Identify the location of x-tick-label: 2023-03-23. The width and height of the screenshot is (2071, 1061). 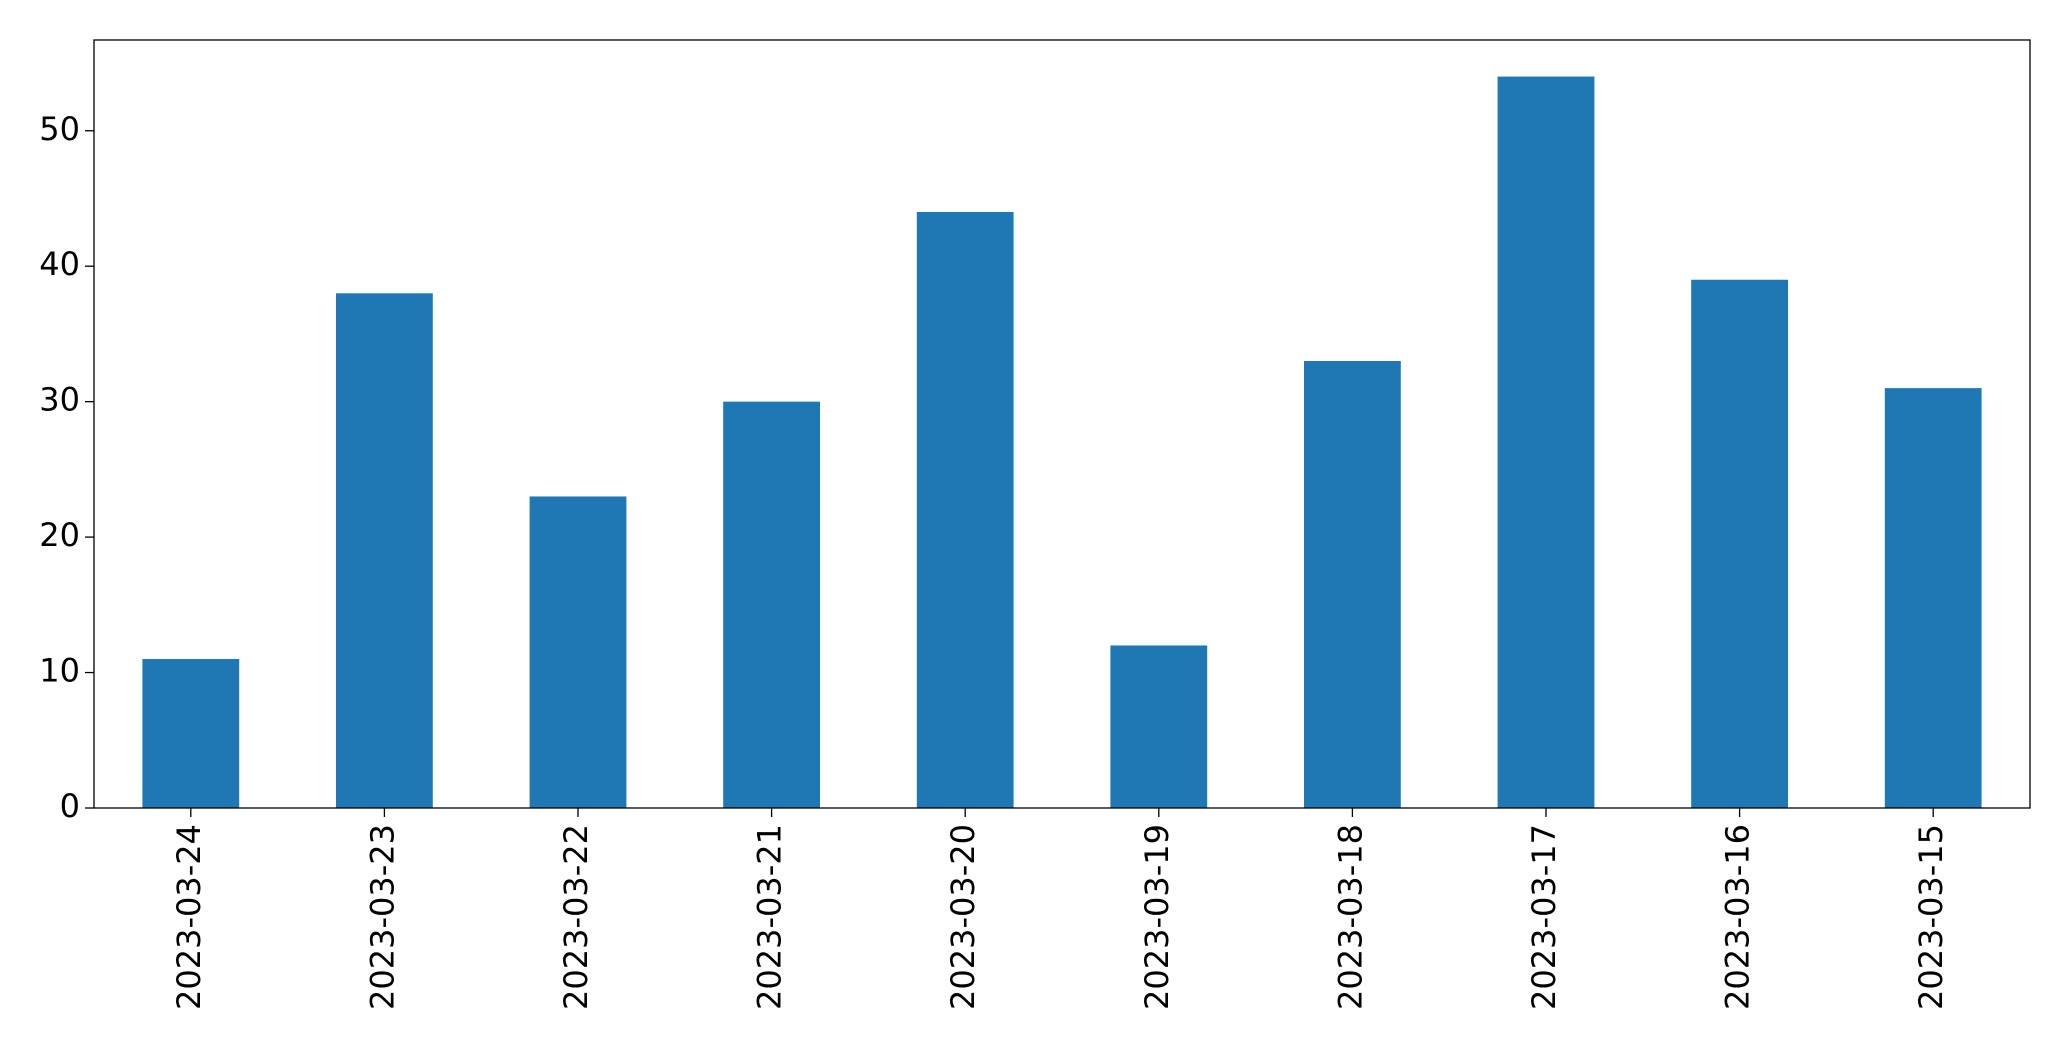
(382, 917).